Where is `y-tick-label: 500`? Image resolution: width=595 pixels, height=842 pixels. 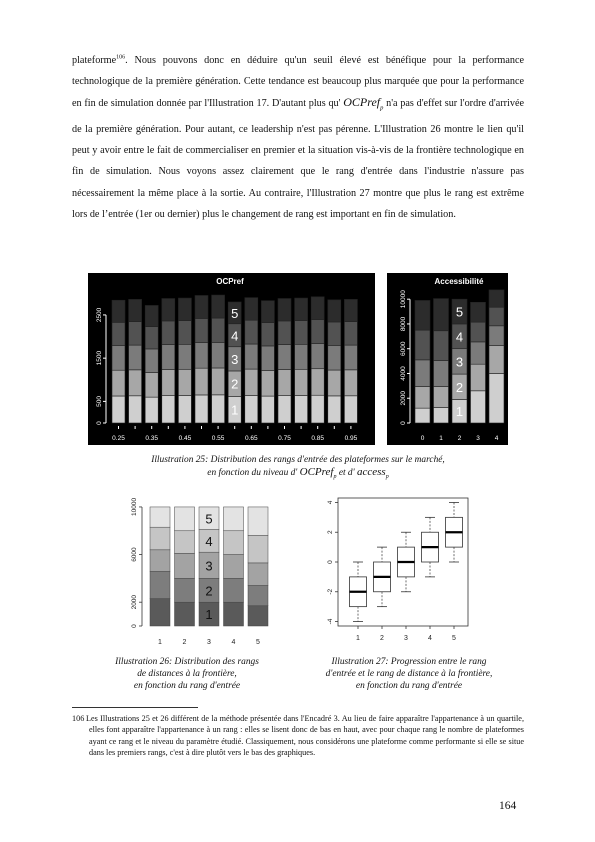
y-tick-label: 500 is located at coordinates (99, 401).